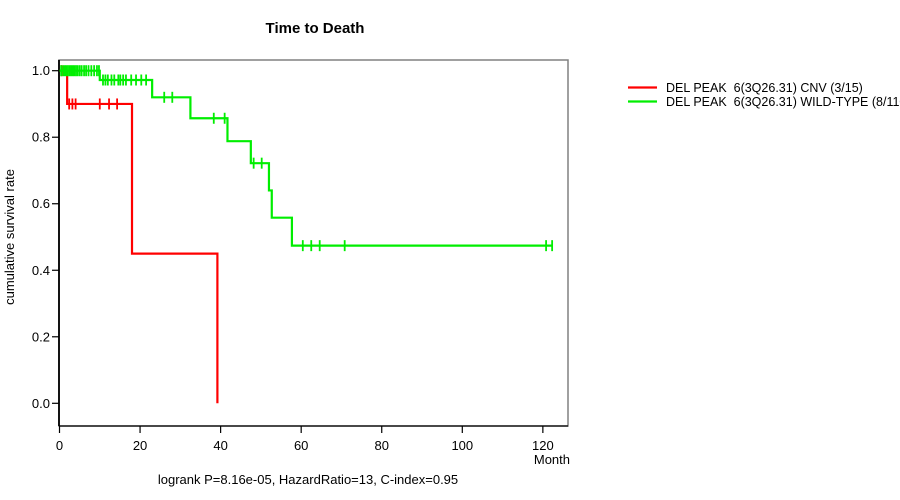 Image resolution: width=900 pixels, height=500 pixels. I want to click on x-tick-label: 20, so click(140, 445).